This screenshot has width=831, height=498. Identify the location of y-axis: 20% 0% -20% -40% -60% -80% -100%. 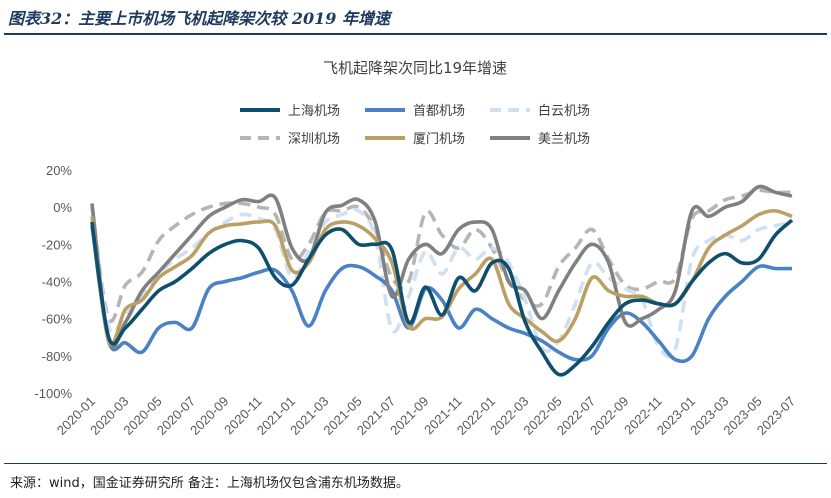
(53, 282).